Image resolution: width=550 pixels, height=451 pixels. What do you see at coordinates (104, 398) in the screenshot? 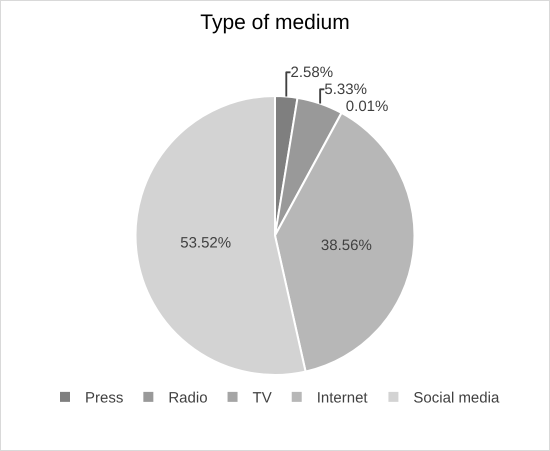
I see `legend-label: Press` at bounding box center [104, 398].